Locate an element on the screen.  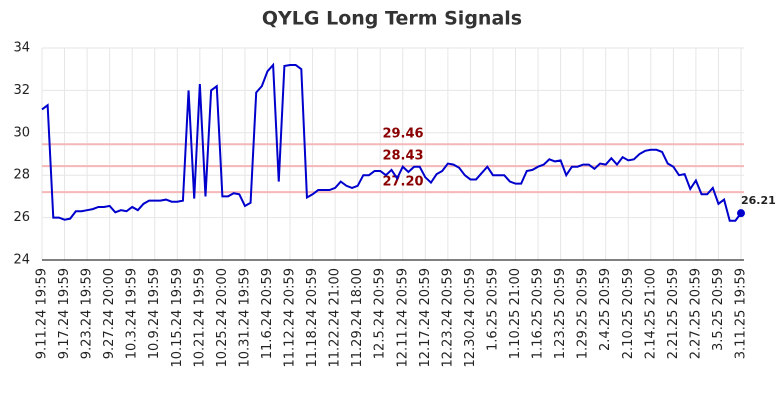
y-tick-label: 24 is located at coordinates (21, 260).